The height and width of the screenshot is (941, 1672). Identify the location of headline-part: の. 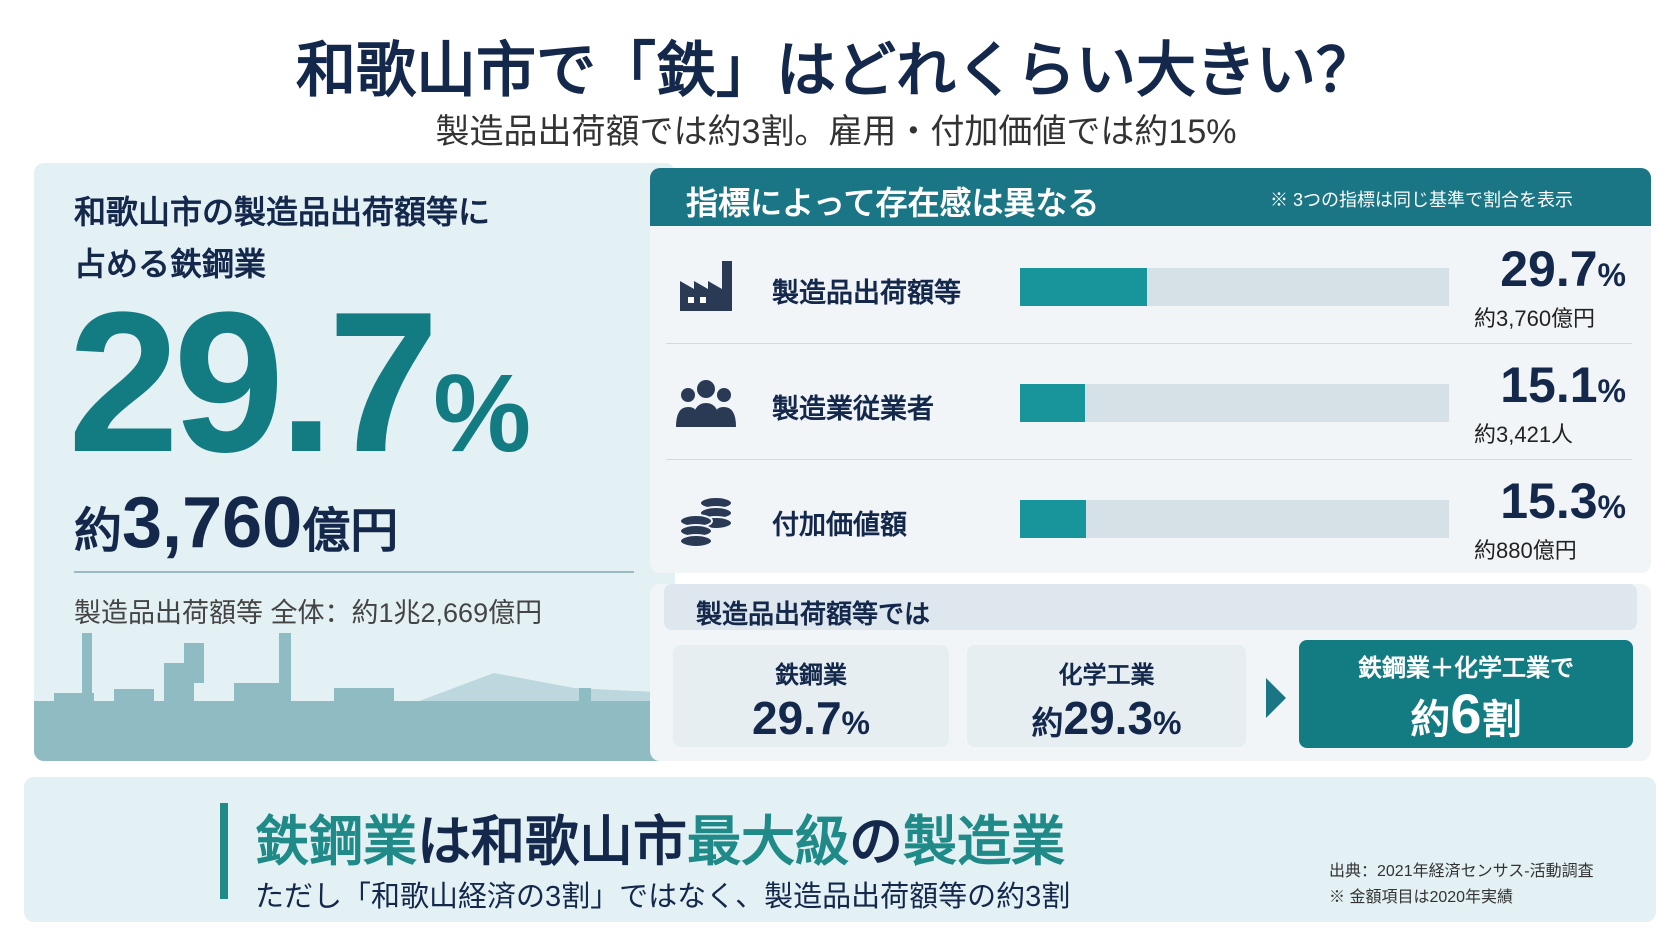
(876, 842).